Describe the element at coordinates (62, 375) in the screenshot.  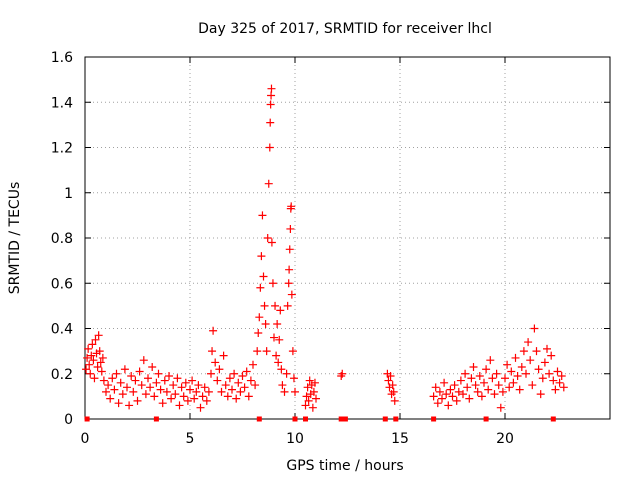
I see `y-tick-label: 0.2` at that location.